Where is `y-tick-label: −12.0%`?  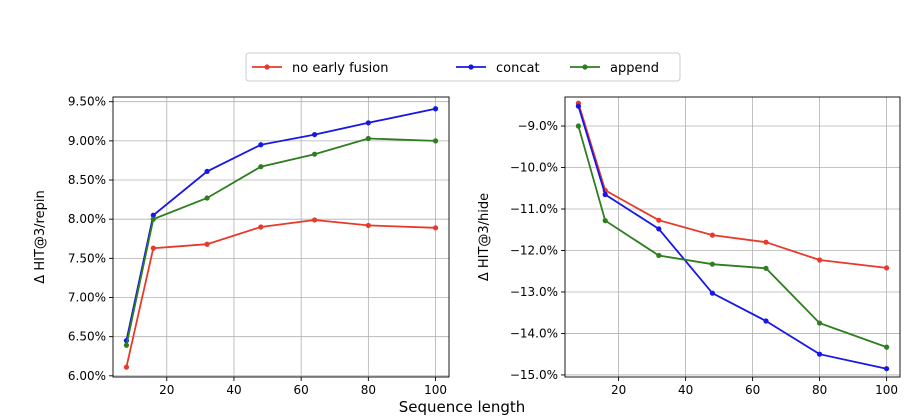
y-tick-label: −12.0% is located at coordinates (534, 250).